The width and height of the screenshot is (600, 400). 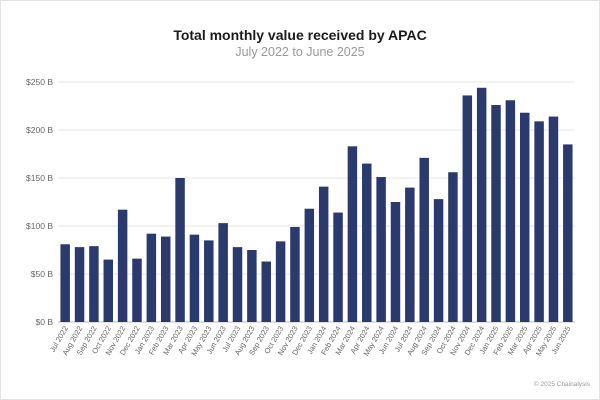 I want to click on copyright-footer: © 2025 Chainalysis, so click(x=561, y=384).